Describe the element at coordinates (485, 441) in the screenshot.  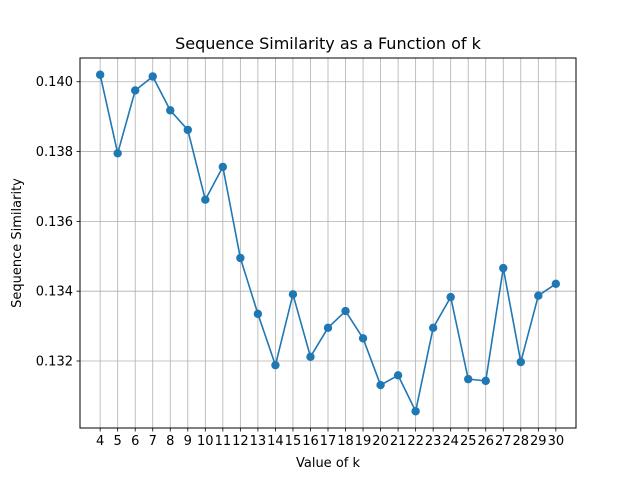
I see `x-tick-label: 26` at that location.